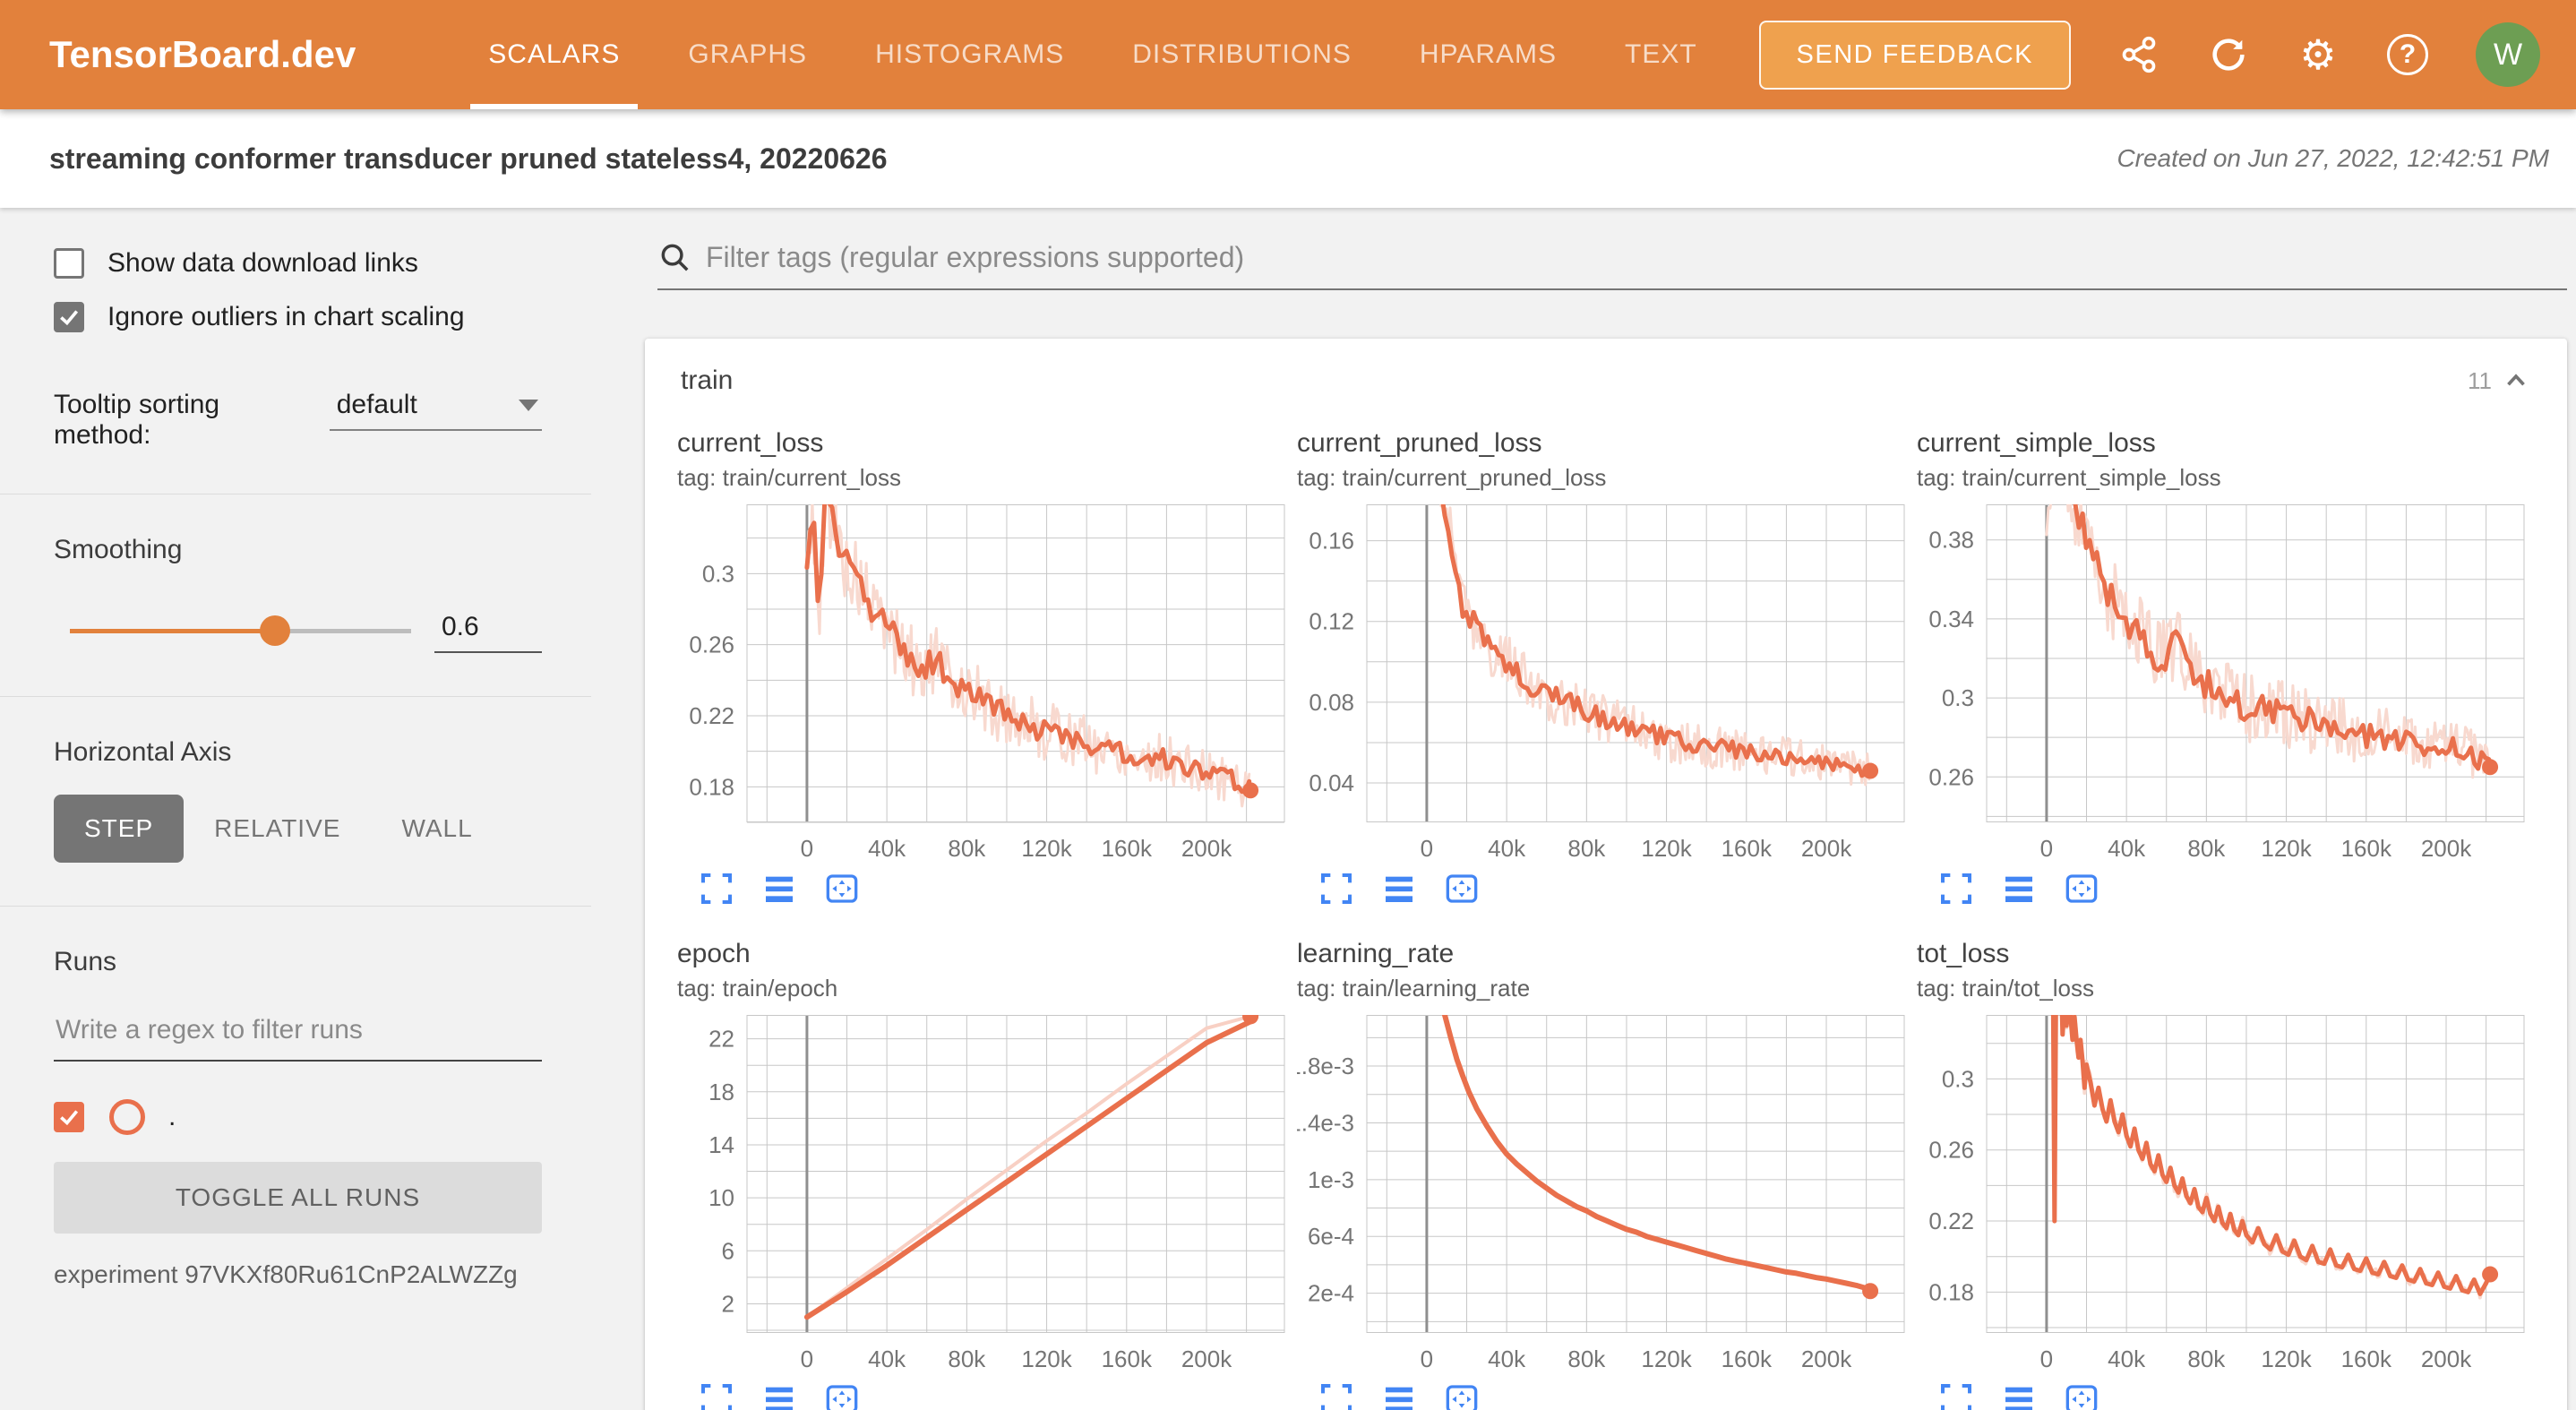  What do you see at coordinates (69, 1117) in the screenshot?
I see `run-checkbox` at bounding box center [69, 1117].